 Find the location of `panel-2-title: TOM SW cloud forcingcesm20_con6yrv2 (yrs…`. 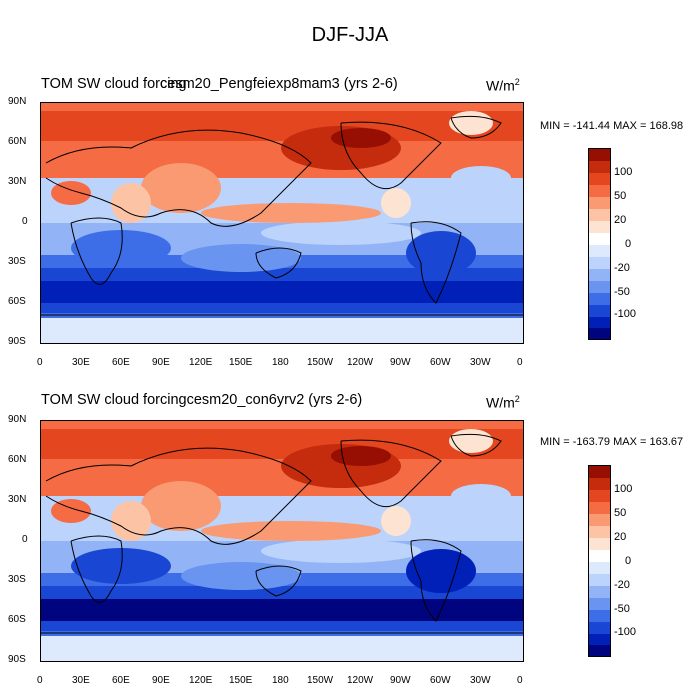

panel-2-title: TOM SW cloud forcingcesm20_con6yrv2 (yrs… is located at coordinates (202, 400).